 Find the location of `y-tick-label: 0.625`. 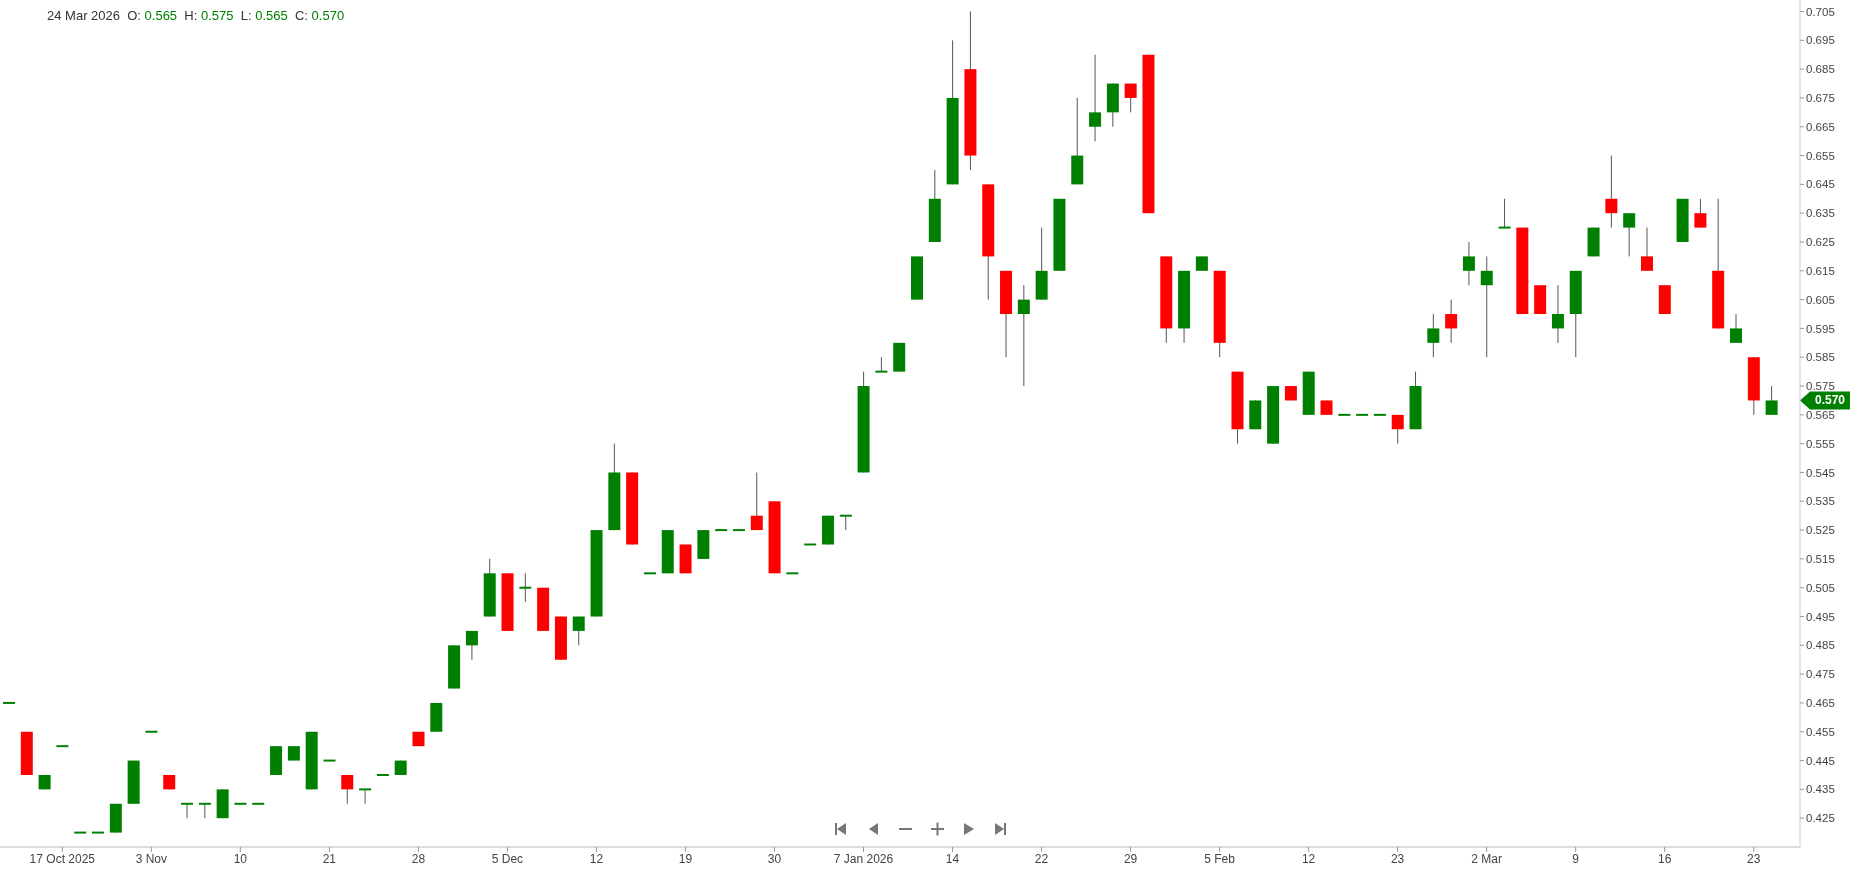

y-tick-label: 0.625 is located at coordinates (1820, 242).